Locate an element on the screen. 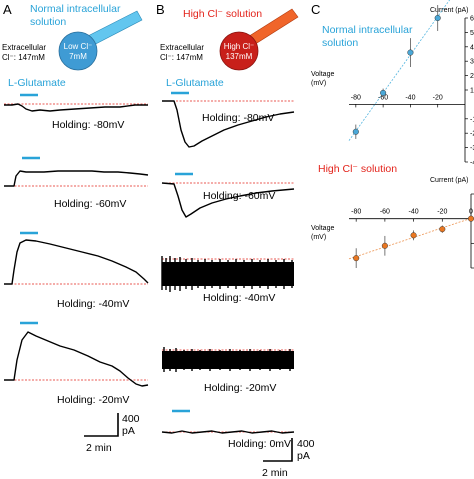 The height and width of the screenshot is (479, 474). chart1-xlabel-line1: Voltage is located at coordinates (322, 74).